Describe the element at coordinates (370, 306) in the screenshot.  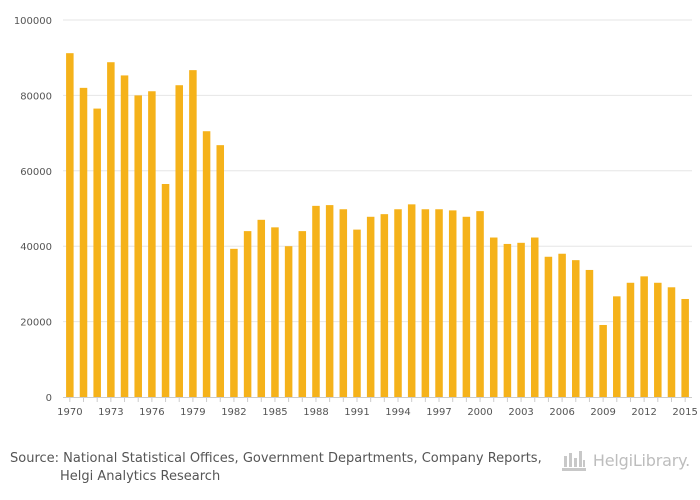
I see `bar-1992` at that location.